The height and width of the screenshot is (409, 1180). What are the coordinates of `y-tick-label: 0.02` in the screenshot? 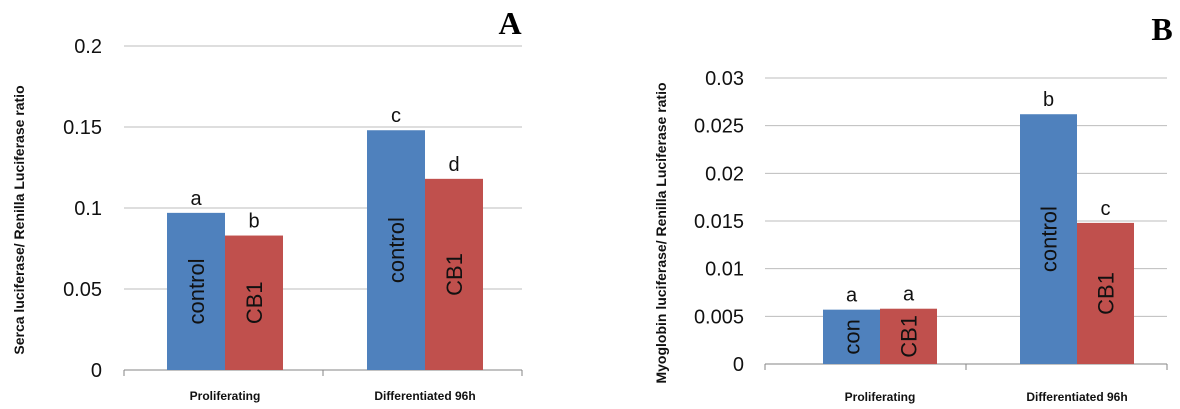 It's located at (724, 174).